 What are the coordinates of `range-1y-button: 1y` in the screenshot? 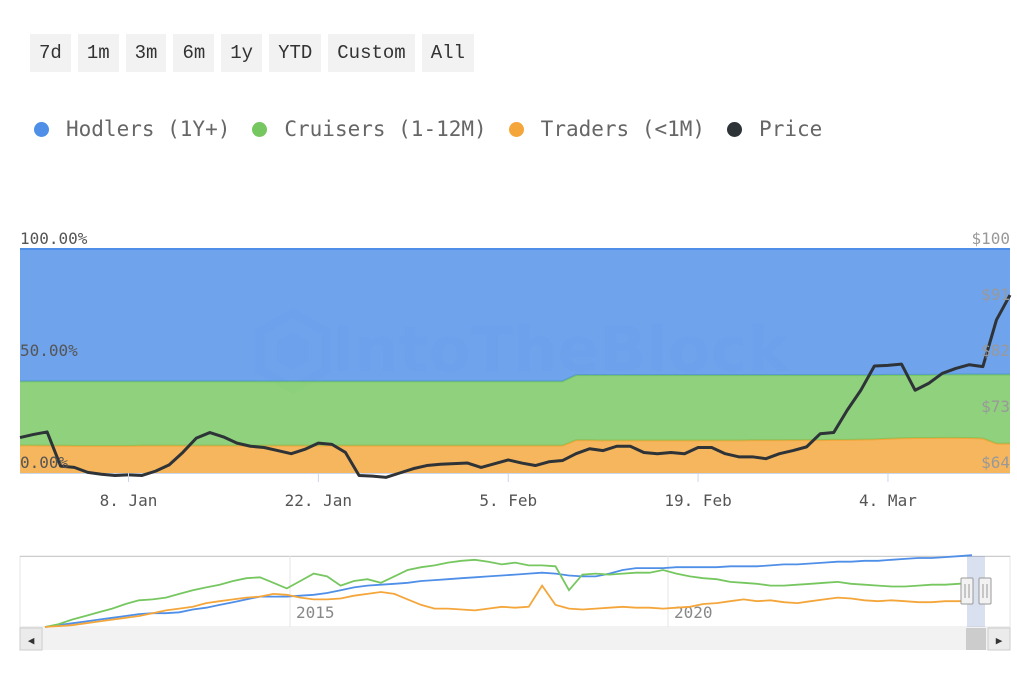 It's located at (242, 53).